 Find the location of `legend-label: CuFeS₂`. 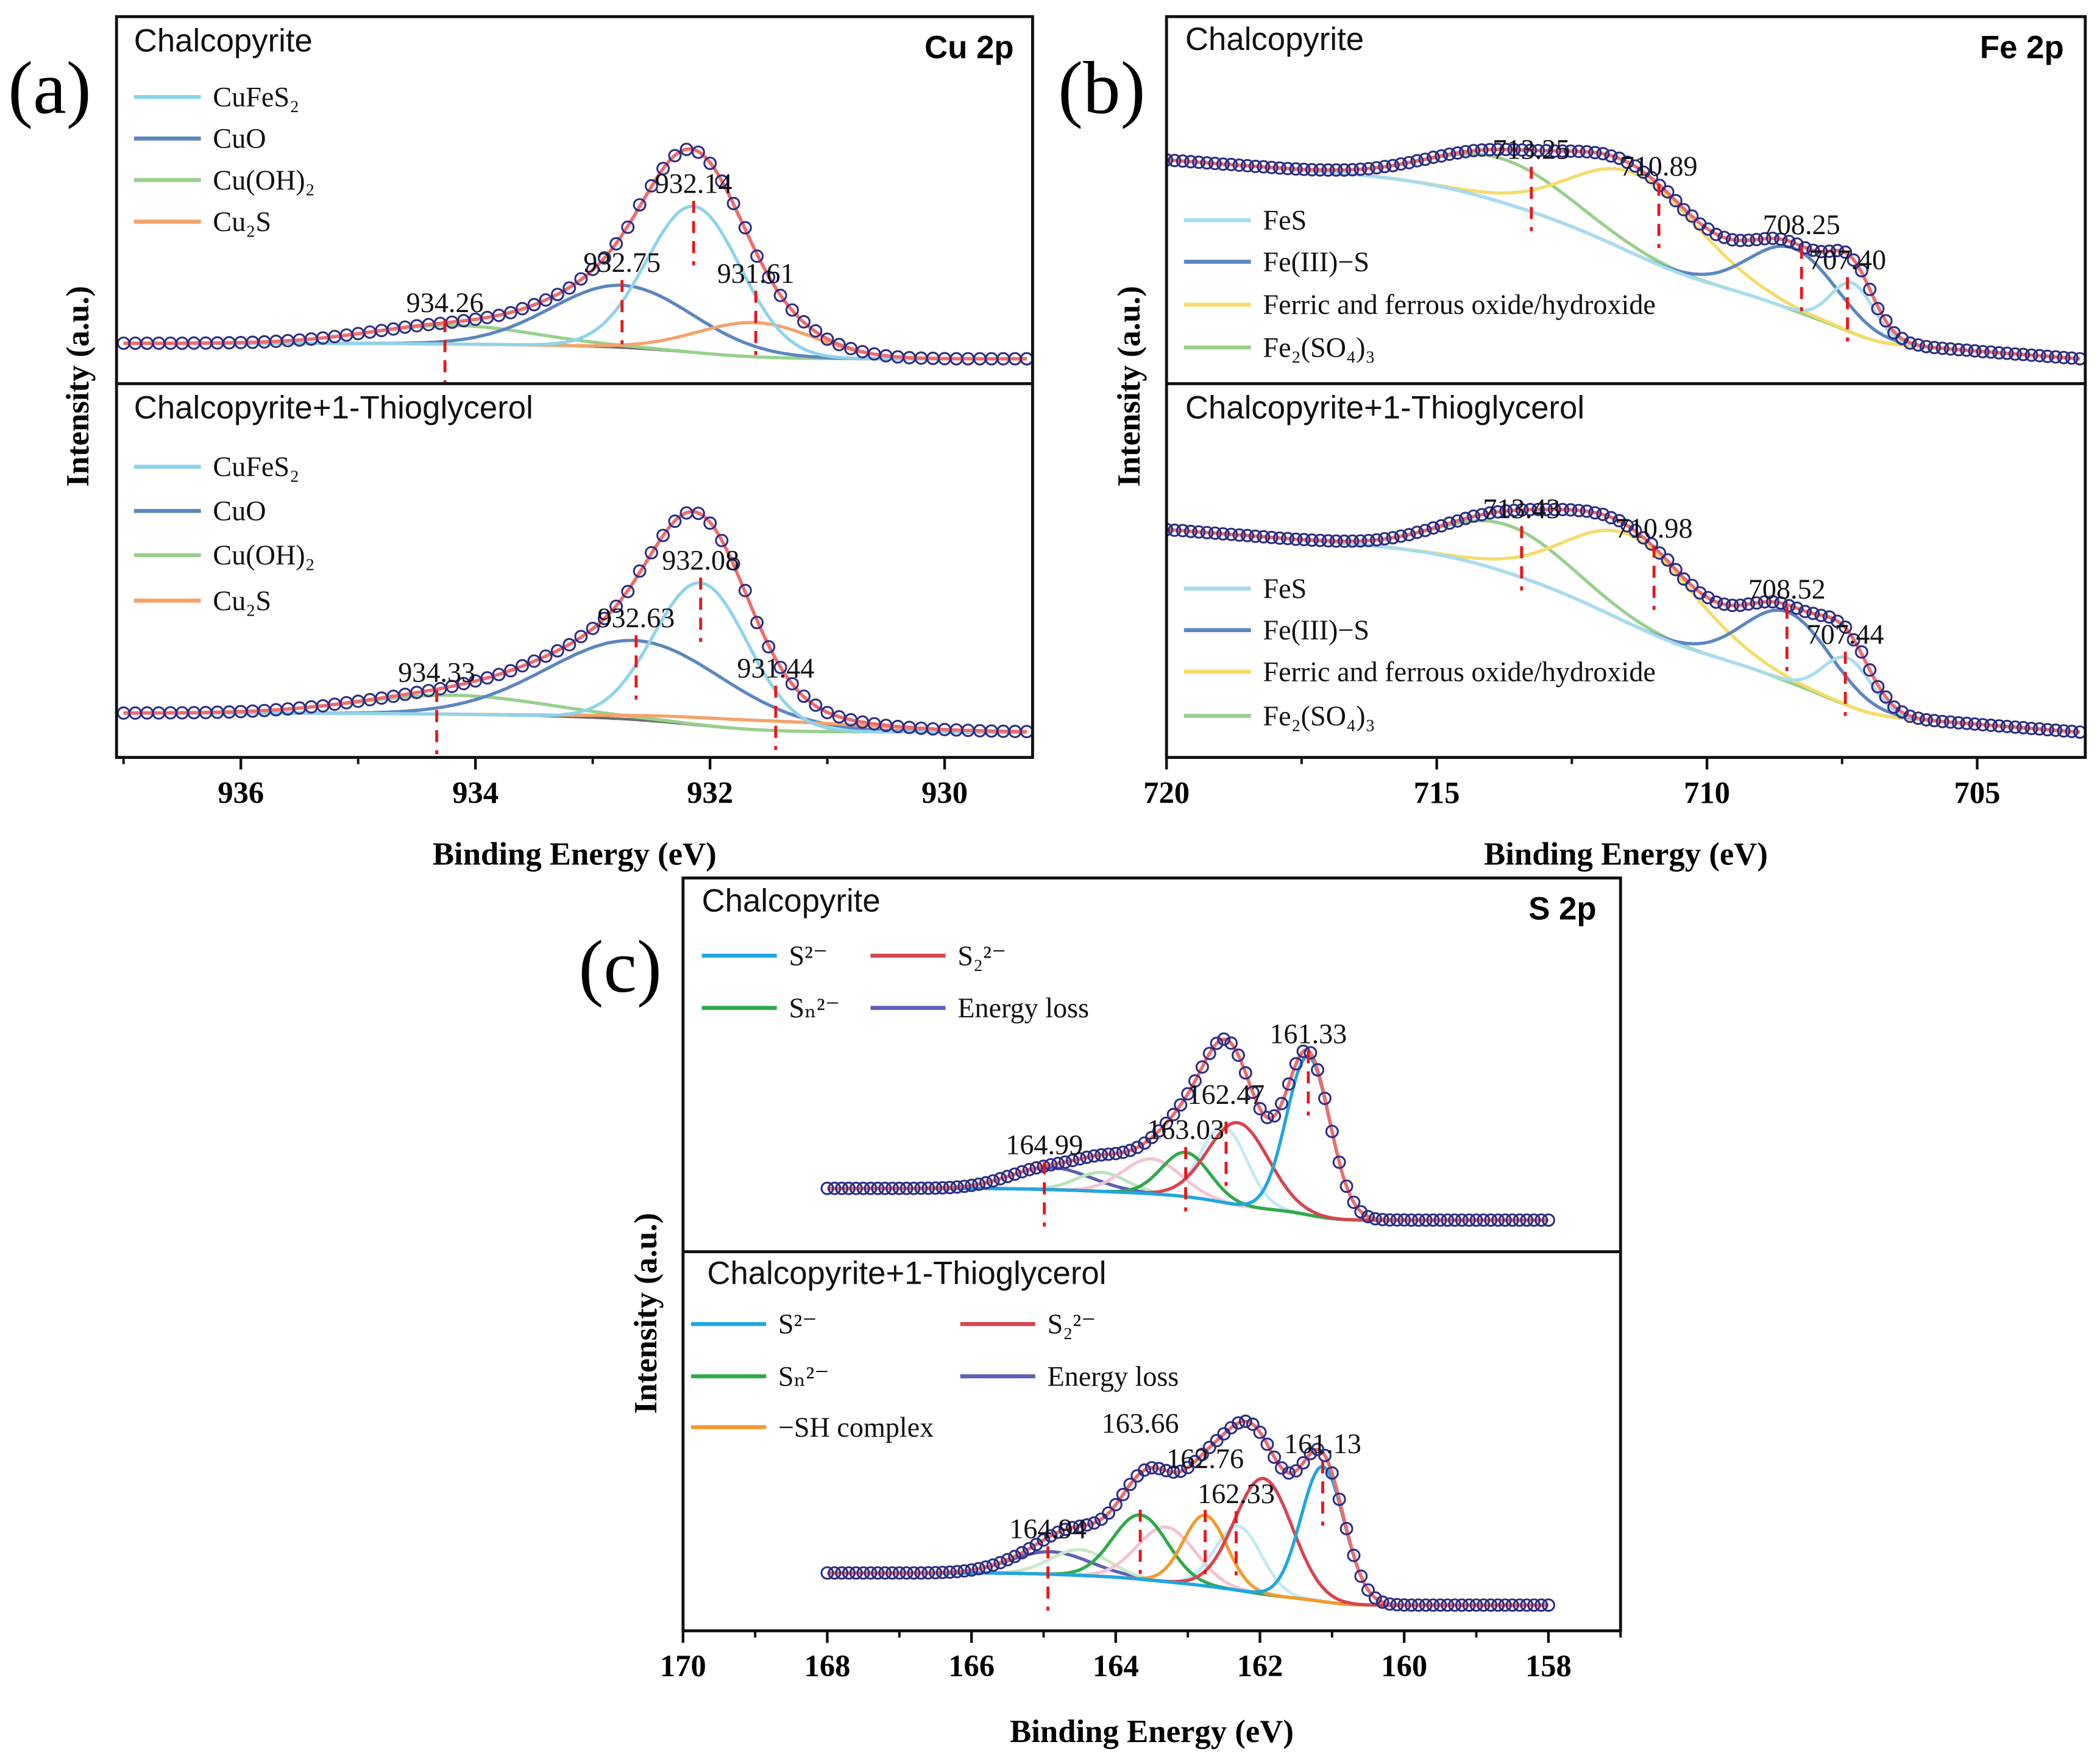

legend-label: CuFeS₂ is located at coordinates (256, 466).